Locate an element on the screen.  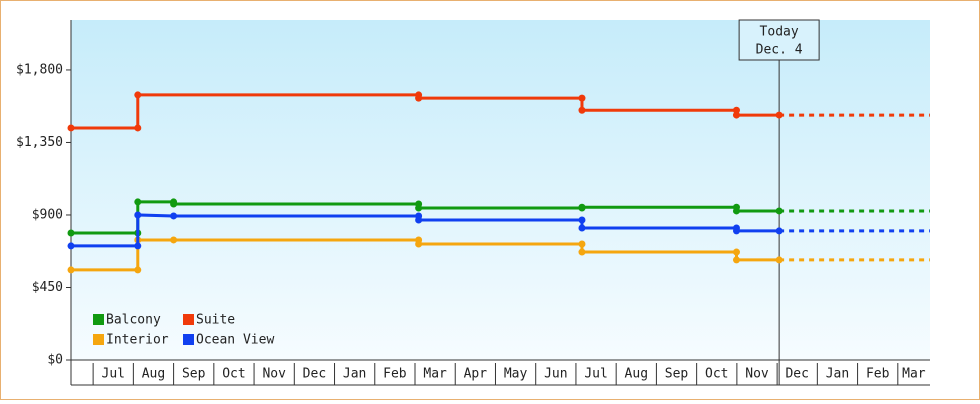
y-tick-label: $1,800 is located at coordinates (39, 69).